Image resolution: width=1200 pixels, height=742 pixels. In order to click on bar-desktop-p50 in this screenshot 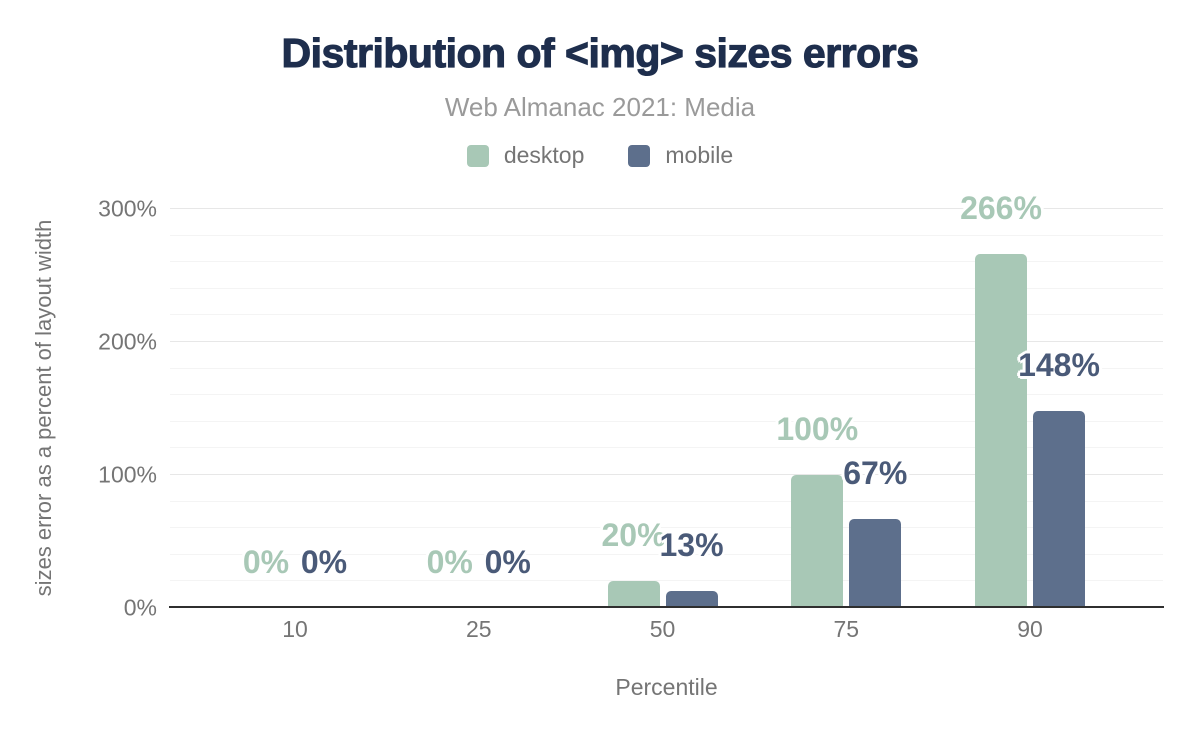, I will do `click(633, 594)`.